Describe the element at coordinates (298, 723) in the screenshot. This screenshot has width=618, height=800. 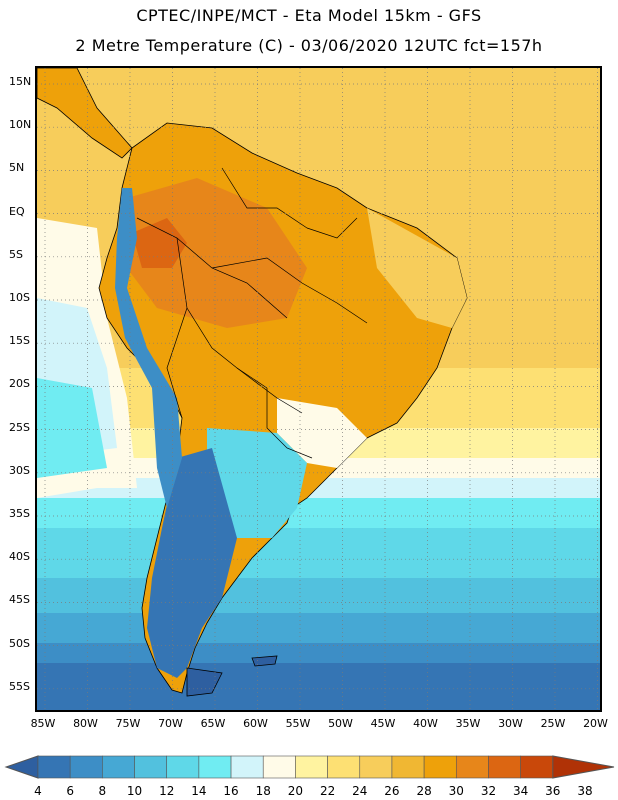
I see `lon-tick-label: 55W` at that location.